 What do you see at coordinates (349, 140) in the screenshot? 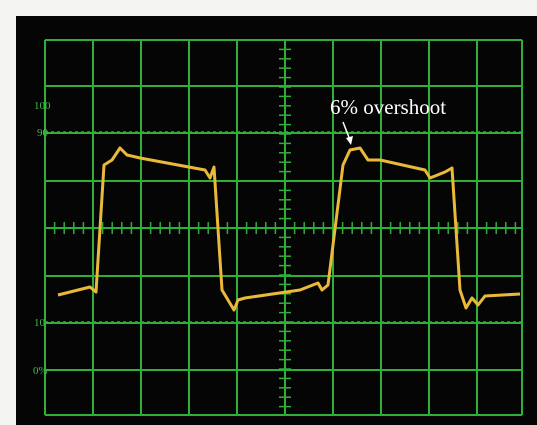
I see `annotation-arrowhead` at bounding box center [349, 140].